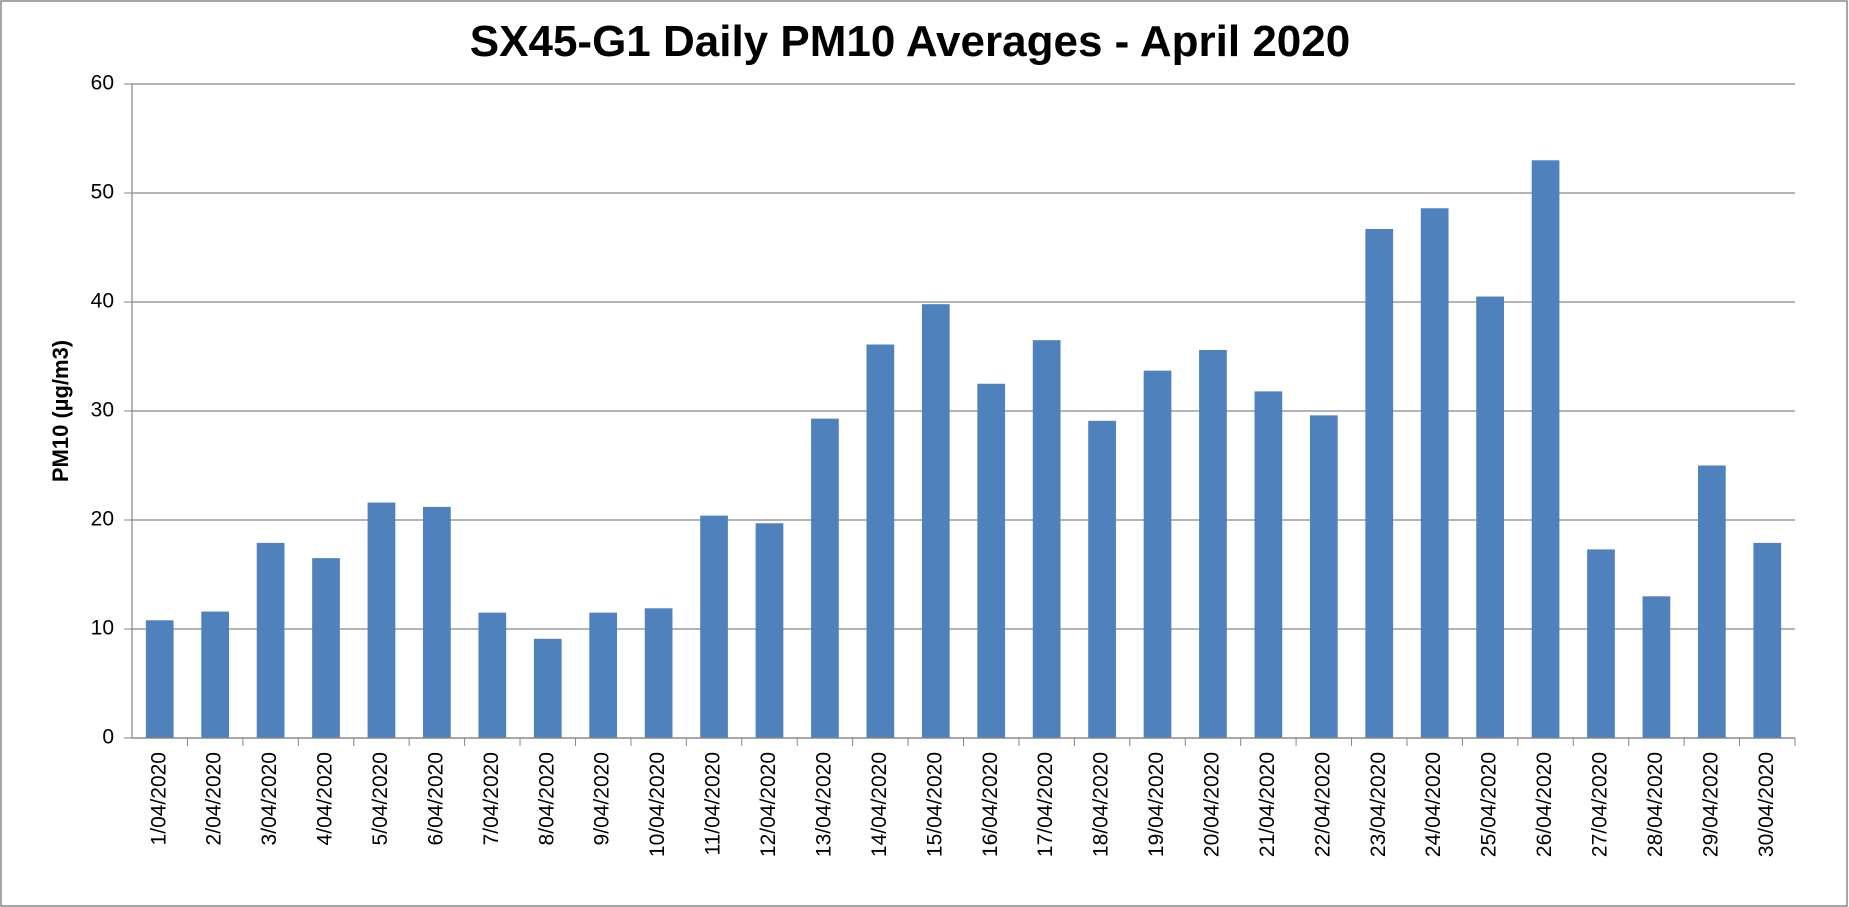 This screenshot has height=907, width=1849. Describe the element at coordinates (1322, 804) in the screenshot. I see `x-tick-label: 22/04/2020` at that location.